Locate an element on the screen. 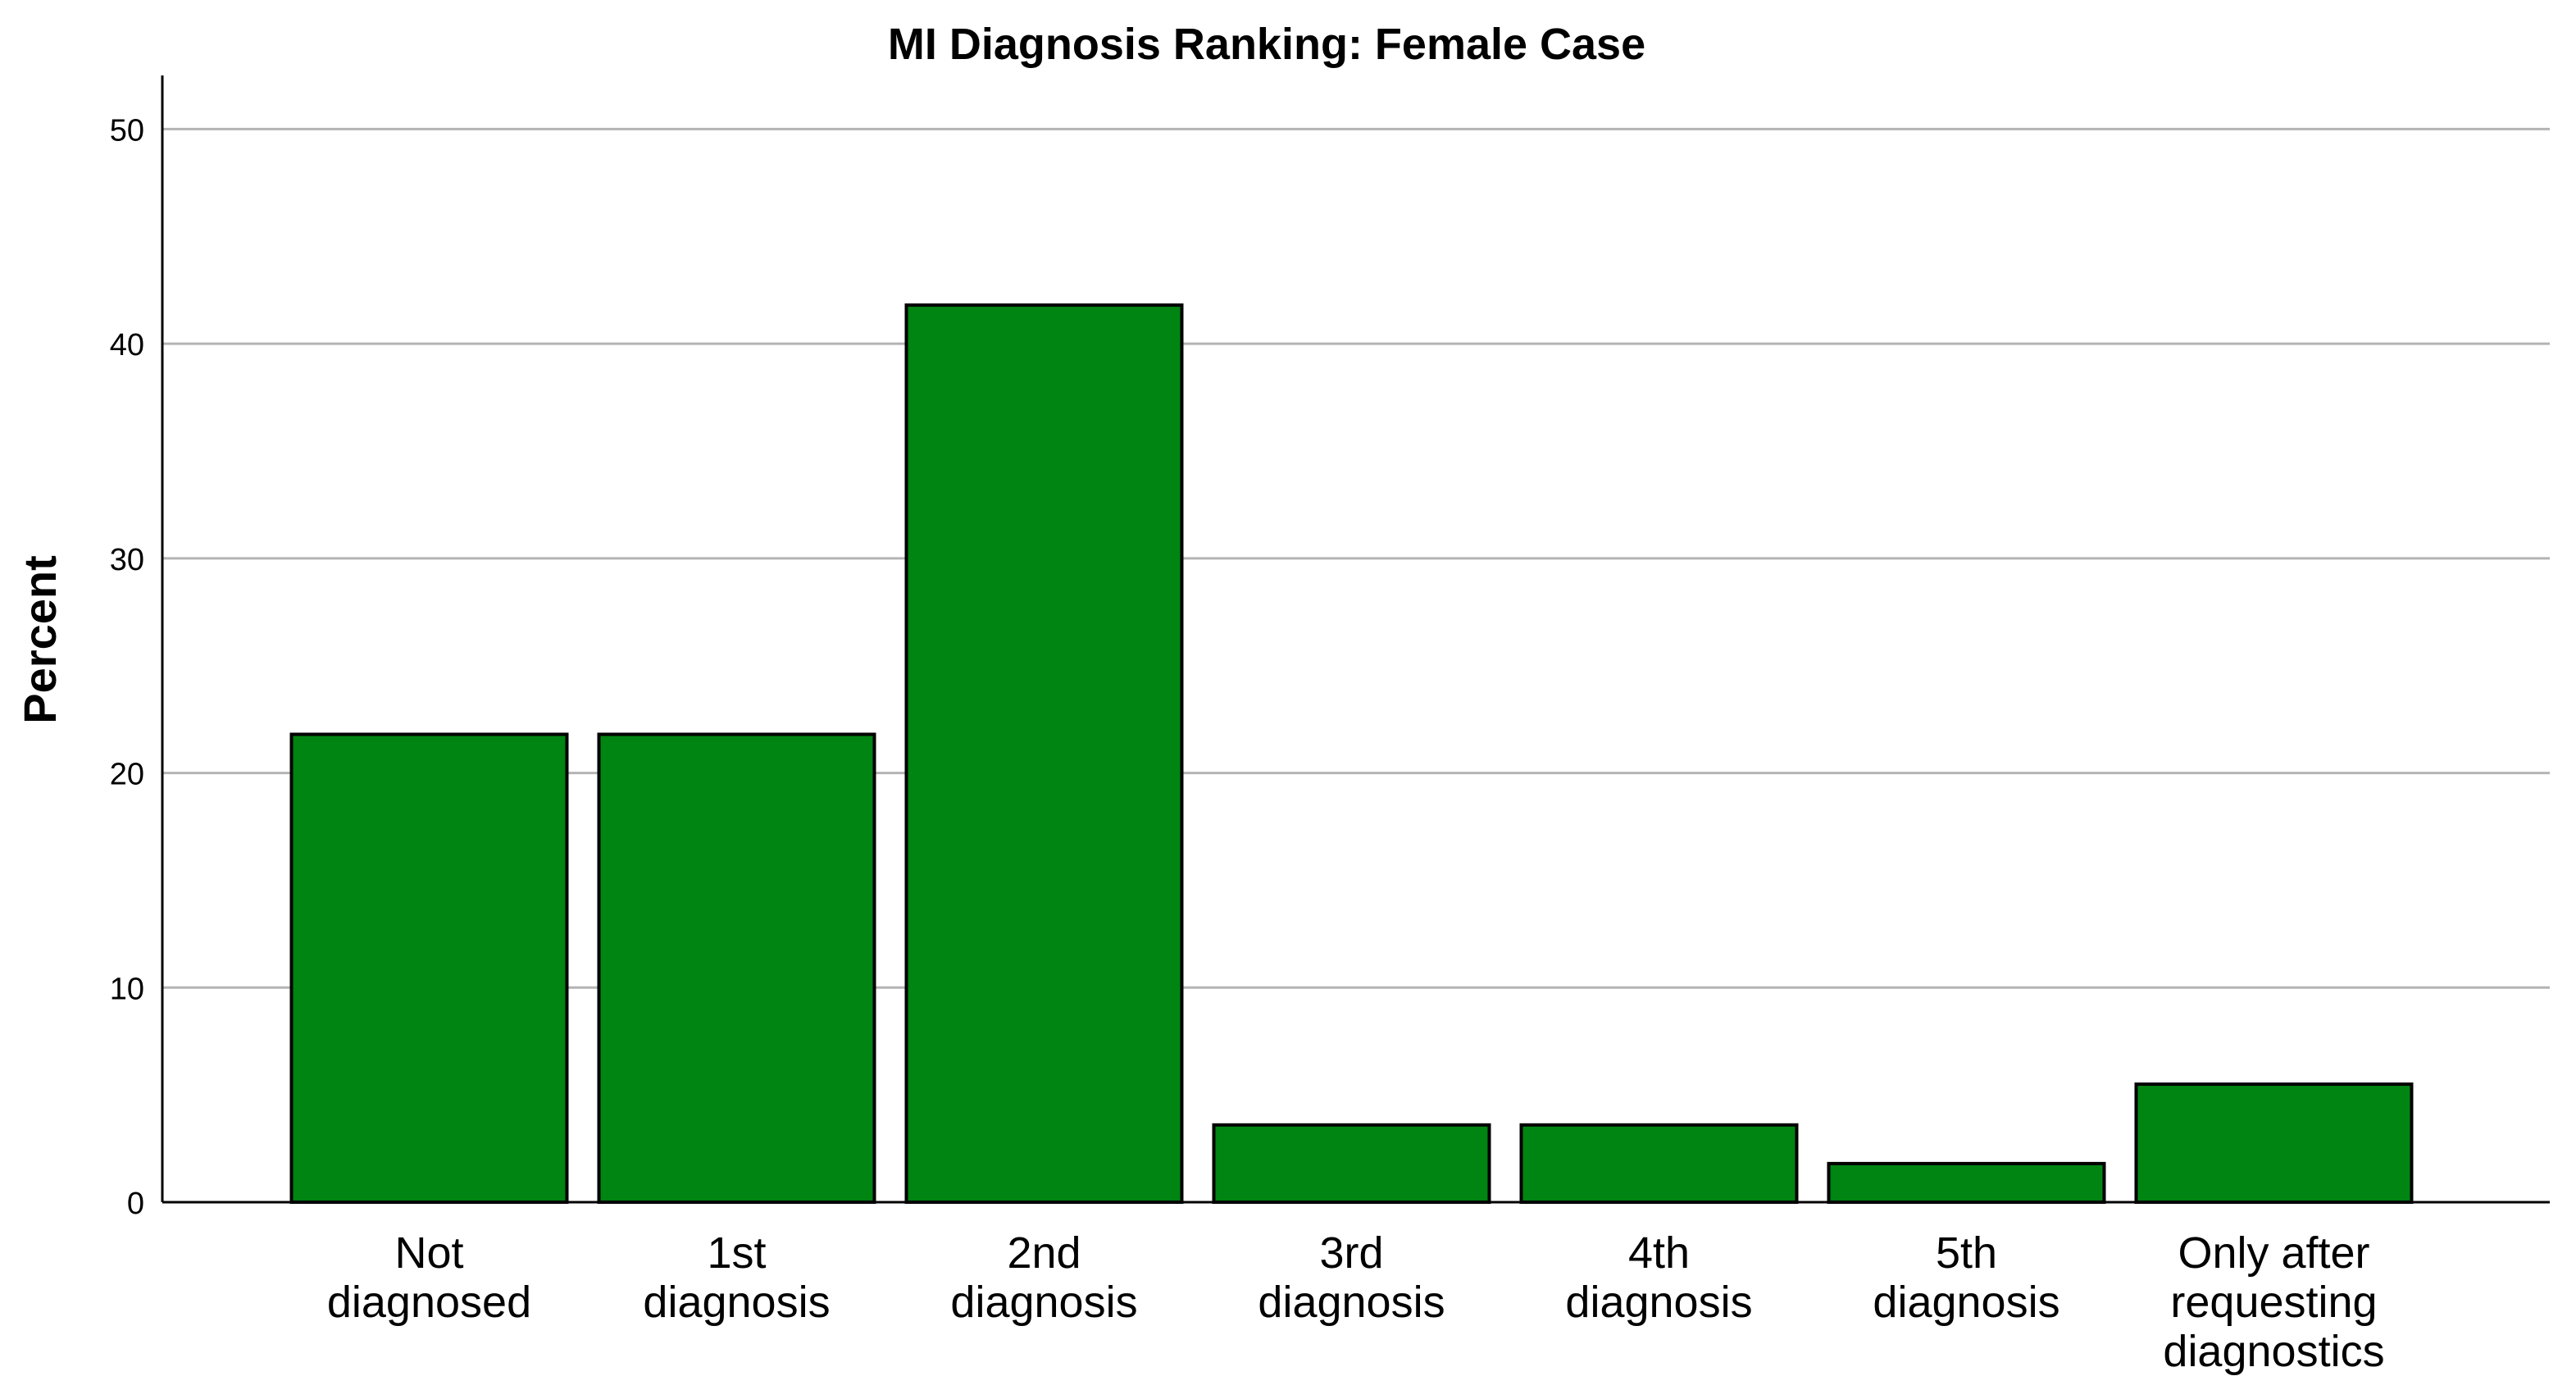  y-tick-label: 50 is located at coordinates (127, 130).